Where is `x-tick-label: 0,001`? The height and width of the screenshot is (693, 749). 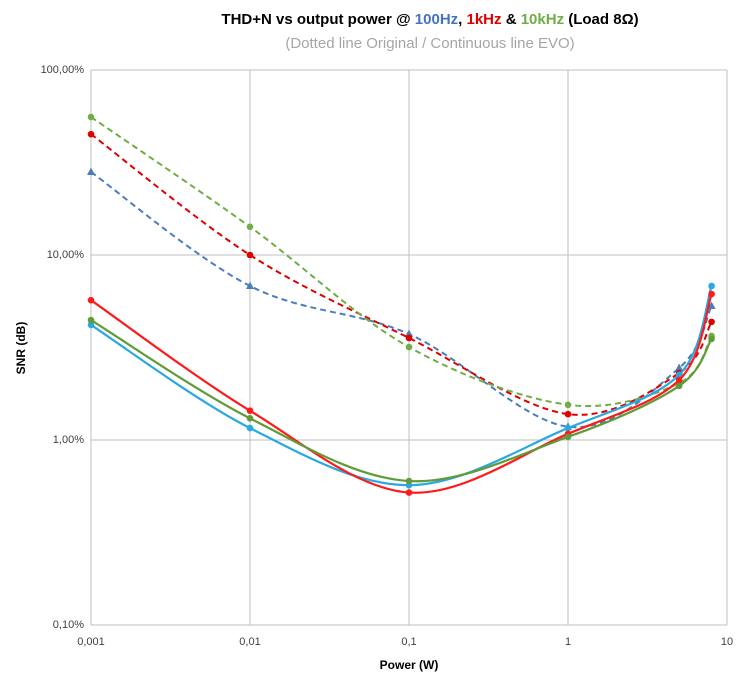
x-tick-label: 0,001 is located at coordinates (91, 642).